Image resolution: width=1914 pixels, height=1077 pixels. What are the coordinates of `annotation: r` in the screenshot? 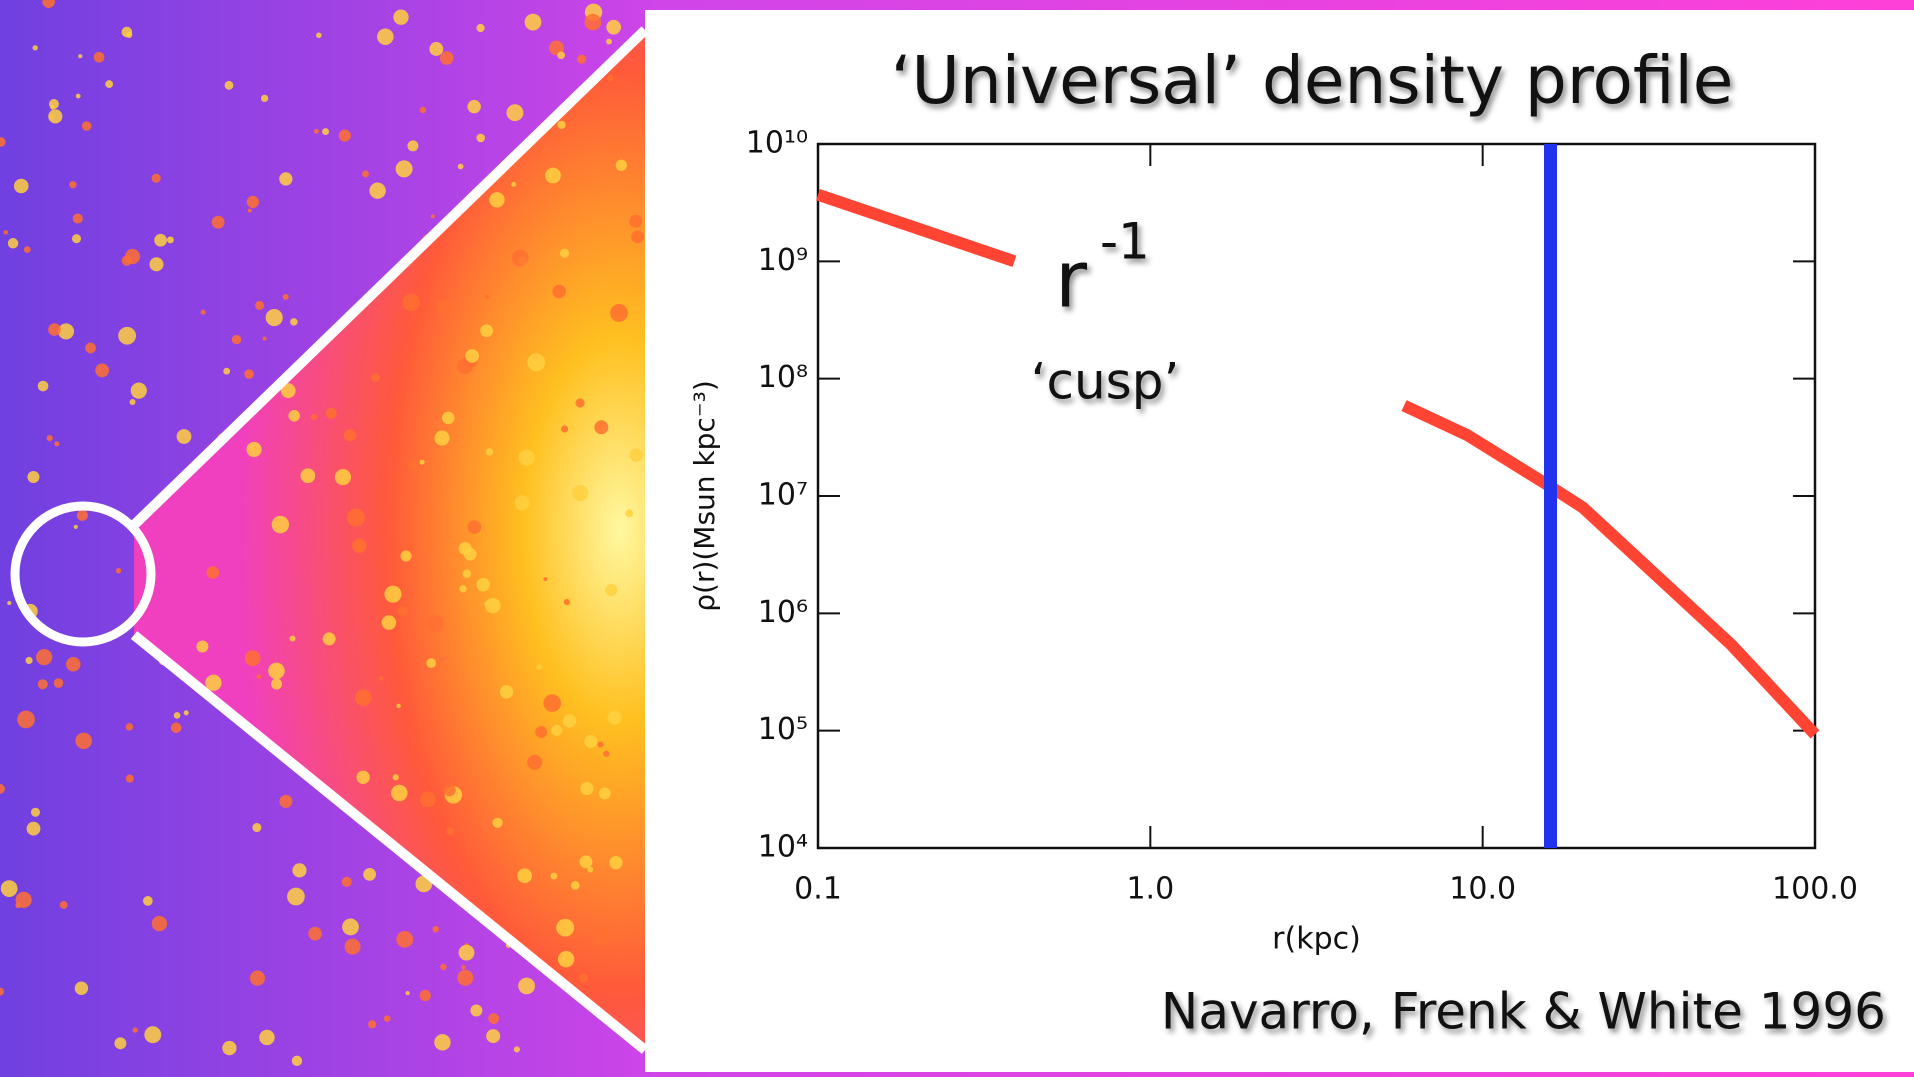 It's located at (1071, 280).